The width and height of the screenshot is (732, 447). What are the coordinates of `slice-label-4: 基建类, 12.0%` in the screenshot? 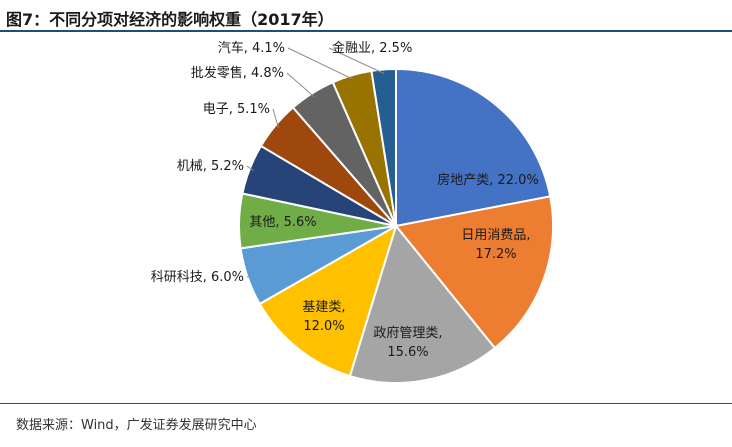 It's located at (323, 317).